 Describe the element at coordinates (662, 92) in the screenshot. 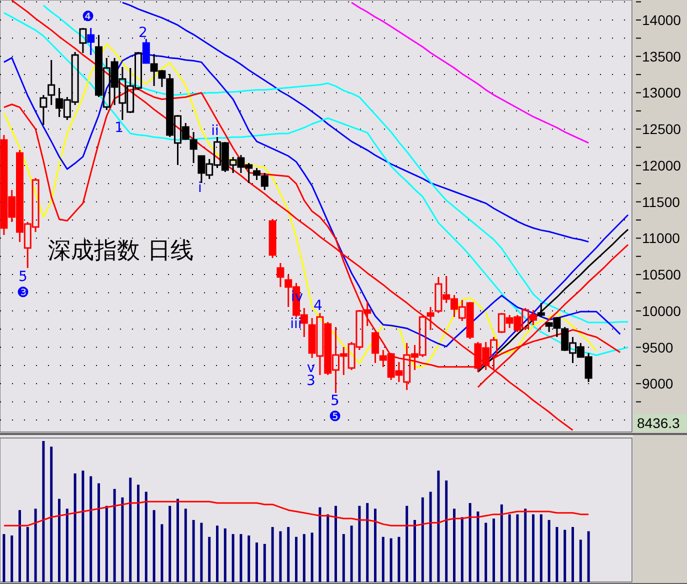

I see `y-tick-label: 13000` at that location.